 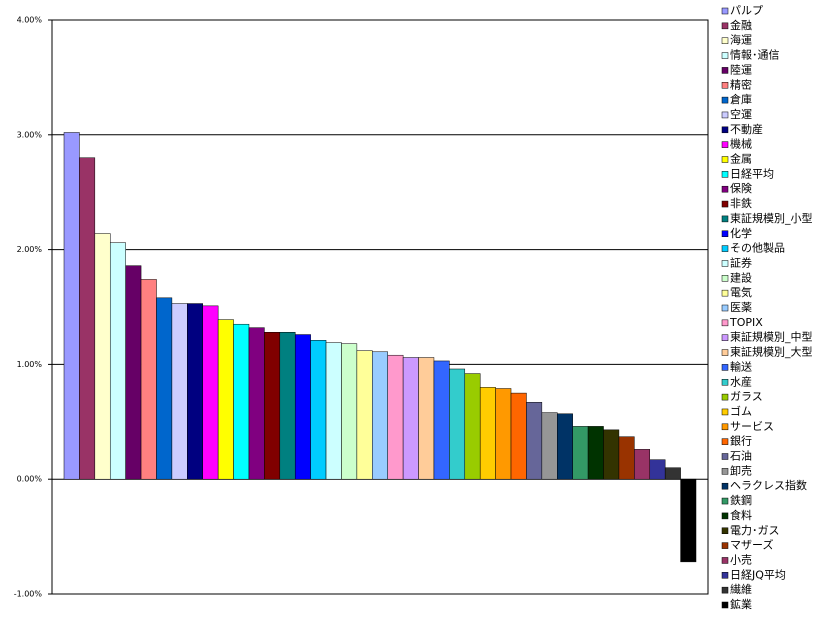 What do you see at coordinates (741, 470) in the screenshot?
I see `legend-label: 卸売` at bounding box center [741, 470].